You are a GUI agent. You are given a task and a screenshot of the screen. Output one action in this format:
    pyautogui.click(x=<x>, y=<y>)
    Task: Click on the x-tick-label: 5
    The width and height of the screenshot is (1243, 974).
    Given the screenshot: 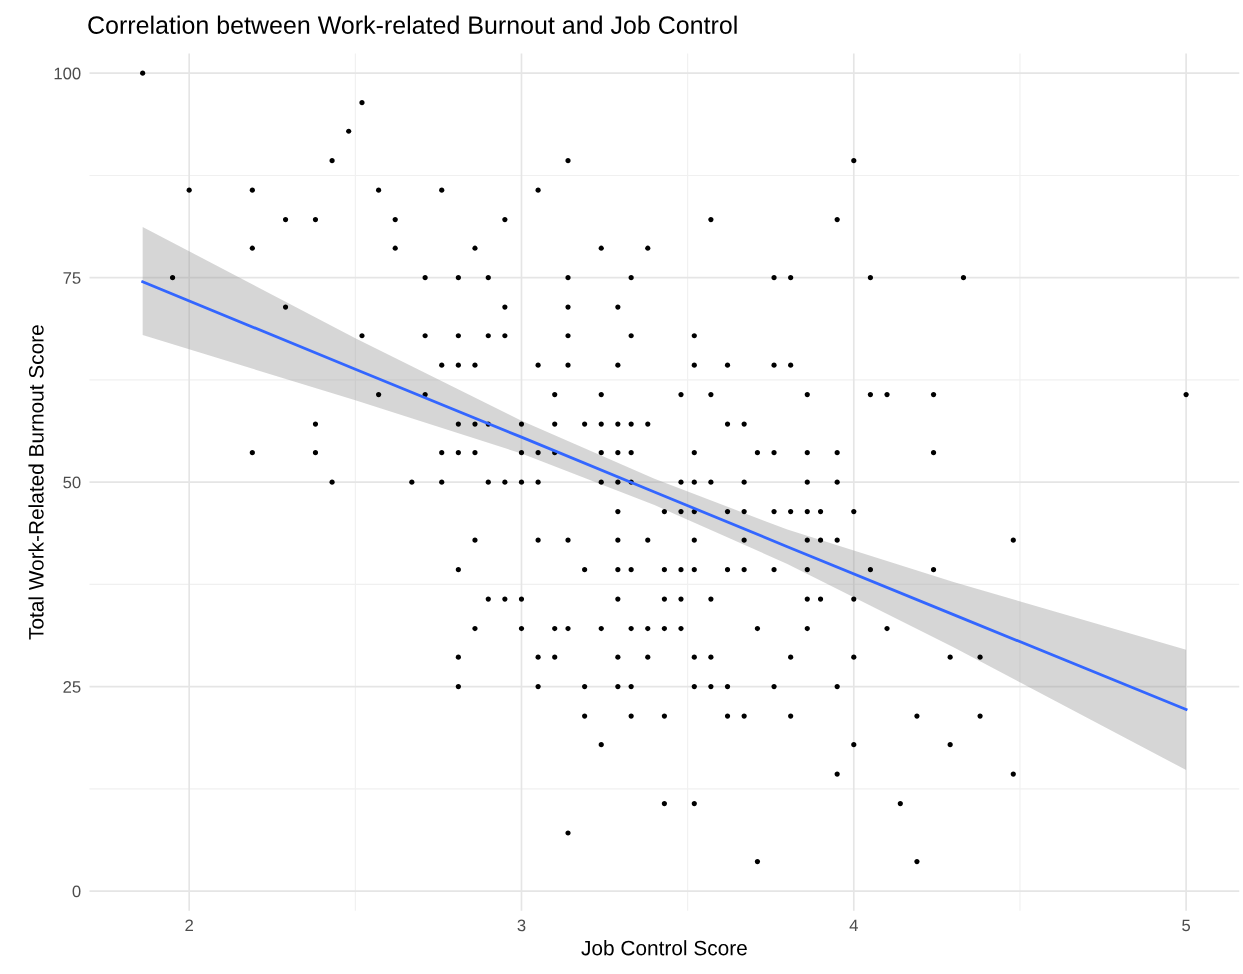 What is the action you would take?
    pyautogui.click(x=1186, y=925)
    